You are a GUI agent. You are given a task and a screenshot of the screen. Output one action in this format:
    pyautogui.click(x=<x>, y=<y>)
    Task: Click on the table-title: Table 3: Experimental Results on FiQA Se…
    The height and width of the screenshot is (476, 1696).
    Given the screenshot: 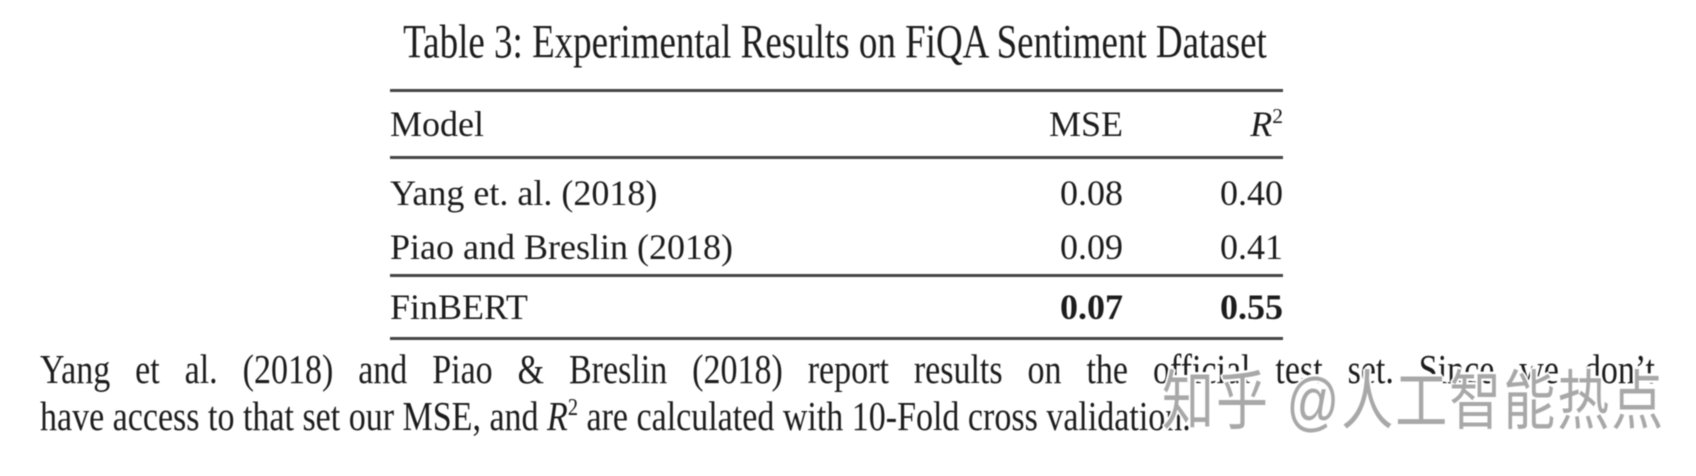 What is the action you would take?
    pyautogui.click(x=835, y=42)
    